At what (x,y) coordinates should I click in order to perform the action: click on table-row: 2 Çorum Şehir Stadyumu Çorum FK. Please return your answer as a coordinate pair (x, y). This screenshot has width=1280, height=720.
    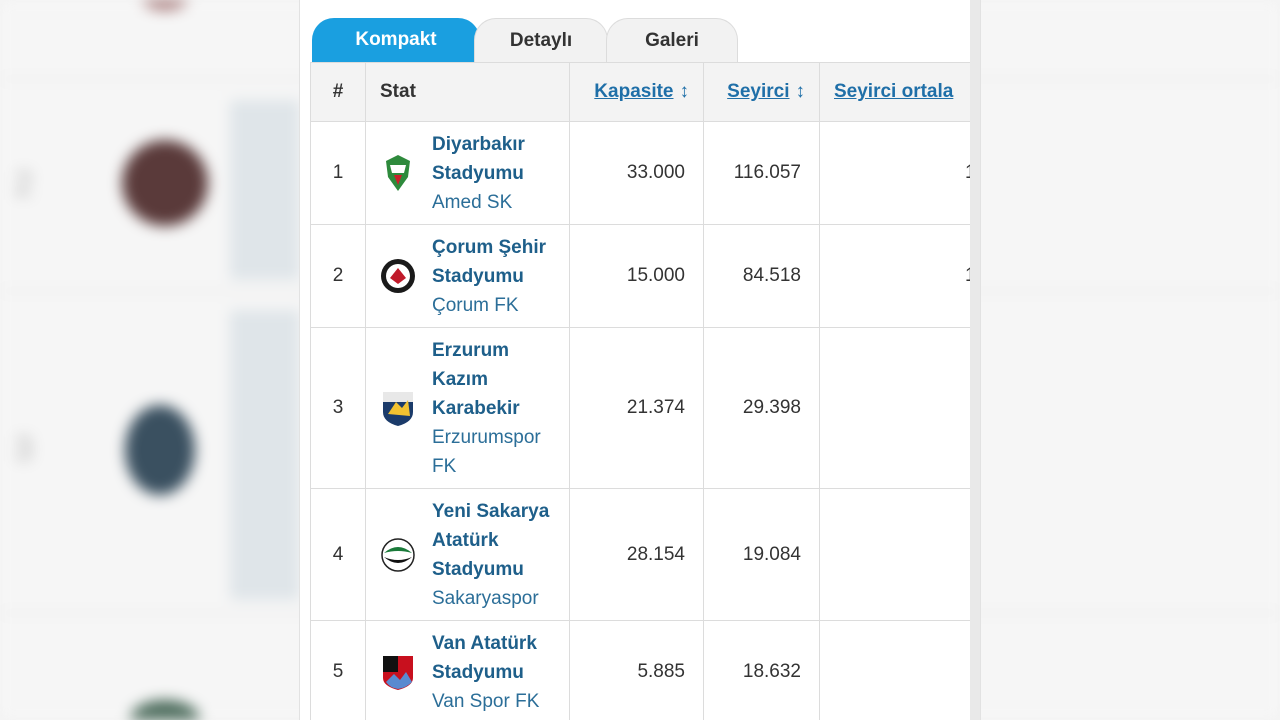
    Looking at the image, I should click on (645, 276).